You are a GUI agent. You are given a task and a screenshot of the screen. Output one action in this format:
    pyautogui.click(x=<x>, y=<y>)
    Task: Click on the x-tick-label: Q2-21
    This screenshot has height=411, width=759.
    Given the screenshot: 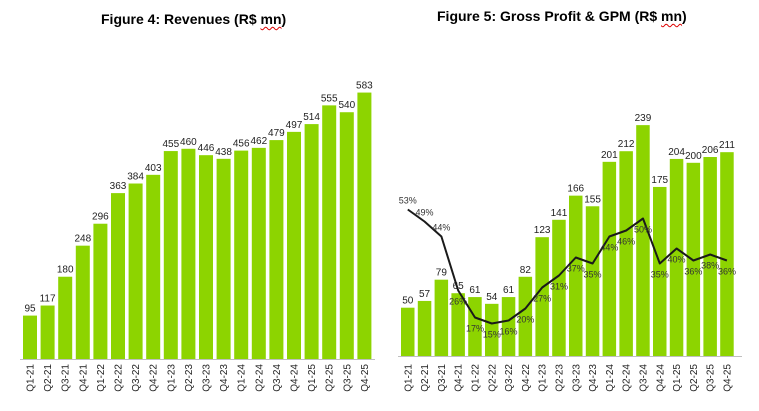 What is the action you would take?
    pyautogui.click(x=425, y=378)
    